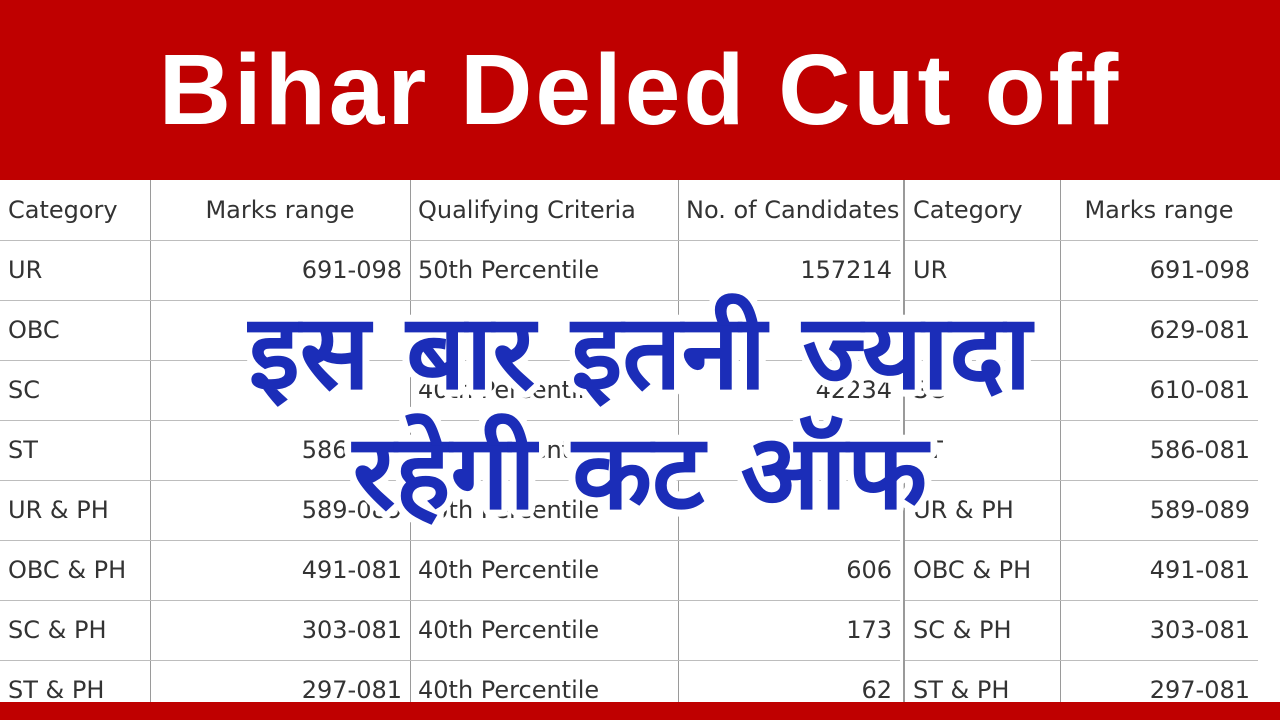 This screenshot has width=1280, height=720. Describe the element at coordinates (793, 210) in the screenshot. I see `column-header: No. of Candidates` at that location.